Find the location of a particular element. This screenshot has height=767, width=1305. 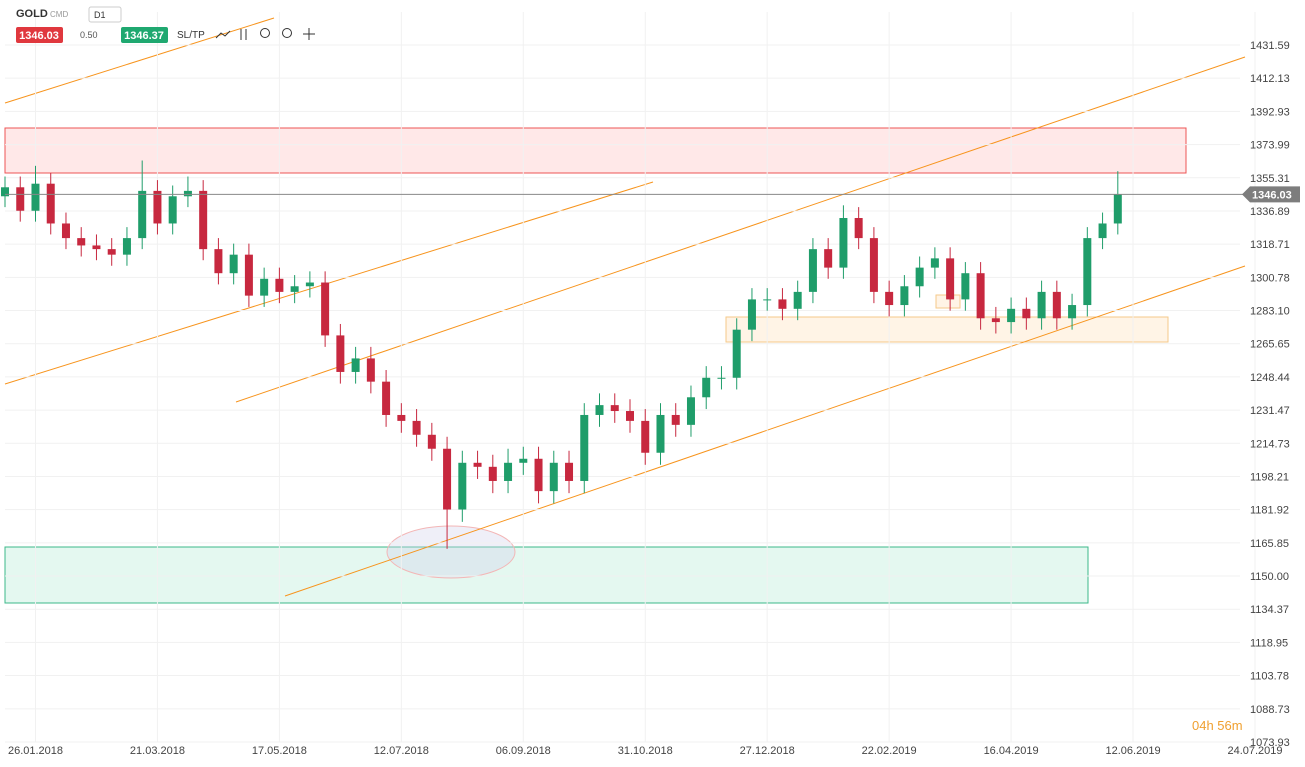

y-tick-label: 1300.78 is located at coordinates (1270, 278).